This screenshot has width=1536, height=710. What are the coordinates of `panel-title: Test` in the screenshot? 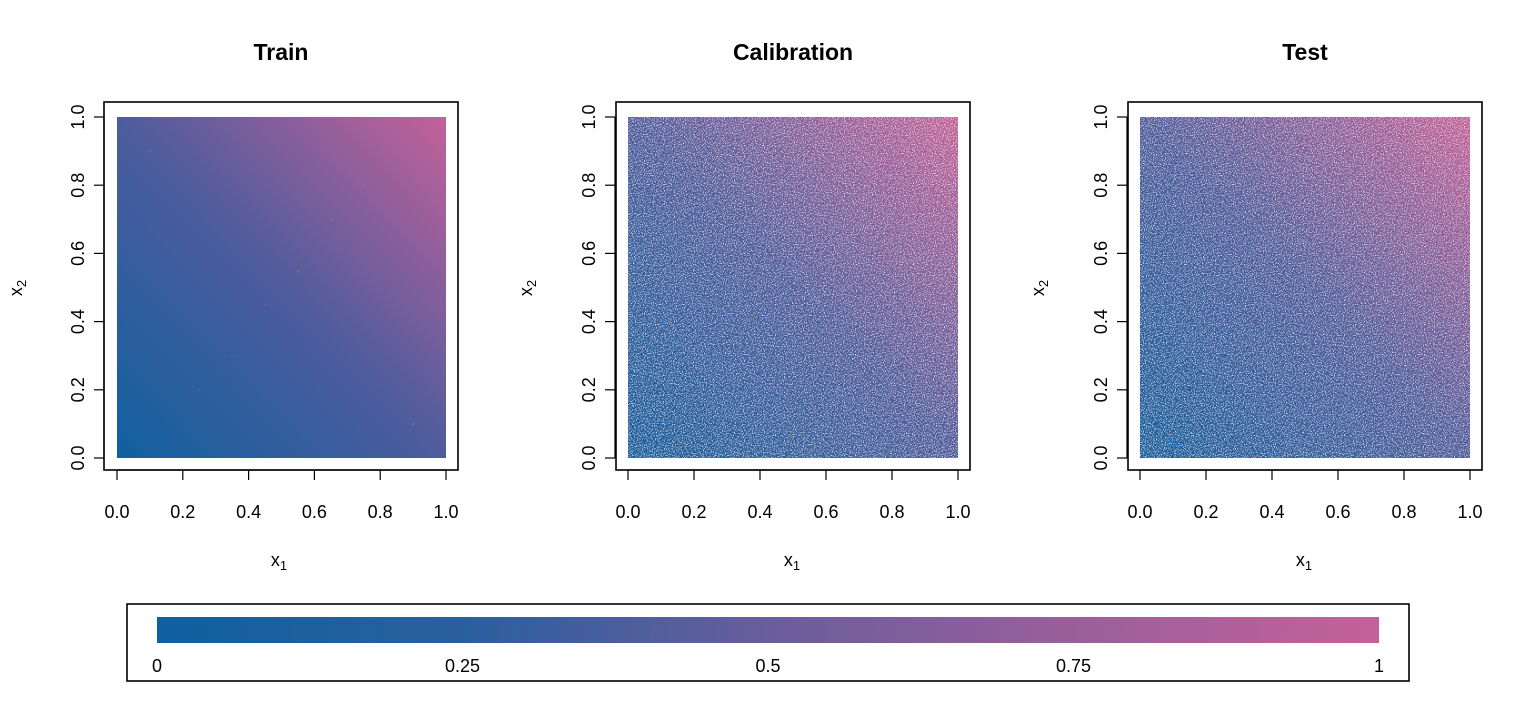 It's located at (1305, 52).